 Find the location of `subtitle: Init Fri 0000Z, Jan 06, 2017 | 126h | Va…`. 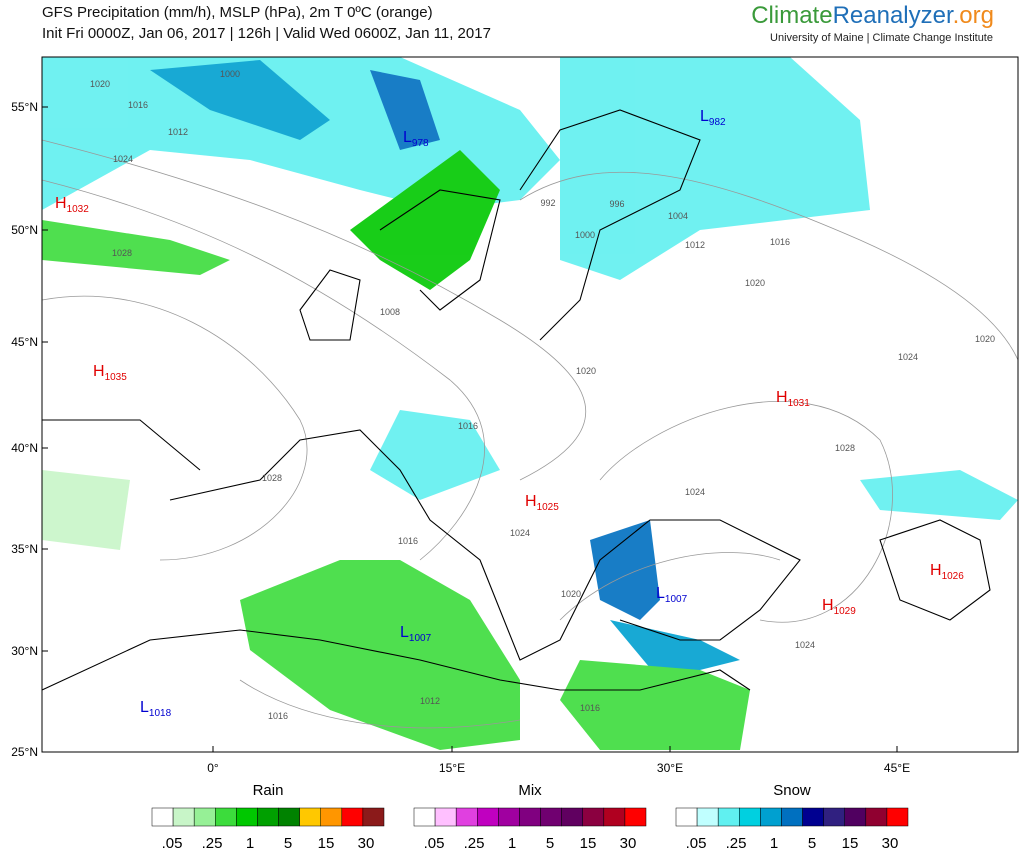

subtitle: Init Fri 0000Z, Jan 06, 2017 | 126h | Va… is located at coordinates (266, 33).